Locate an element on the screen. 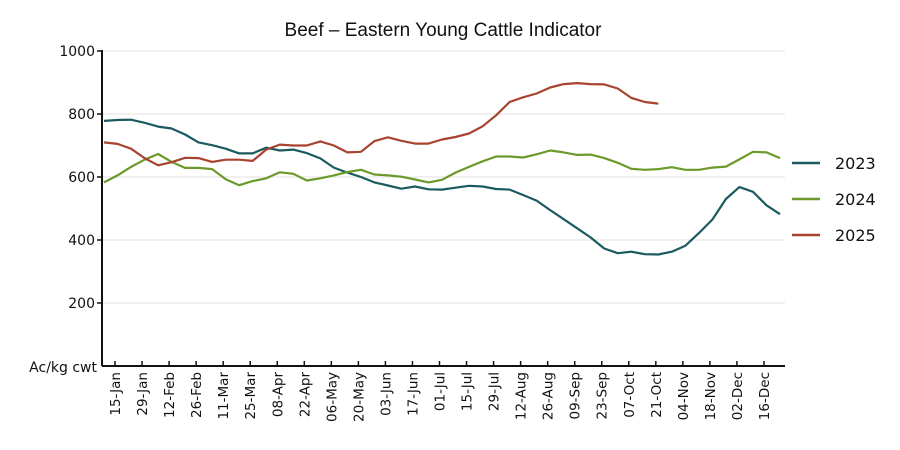 This screenshot has width=900, height=450. x-tick-label: 23-Sep is located at coordinates (603, 396).